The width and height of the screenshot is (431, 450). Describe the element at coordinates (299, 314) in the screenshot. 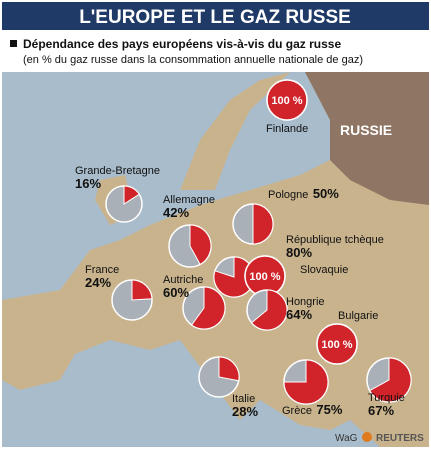

I see `country-value: 64%` at that location.